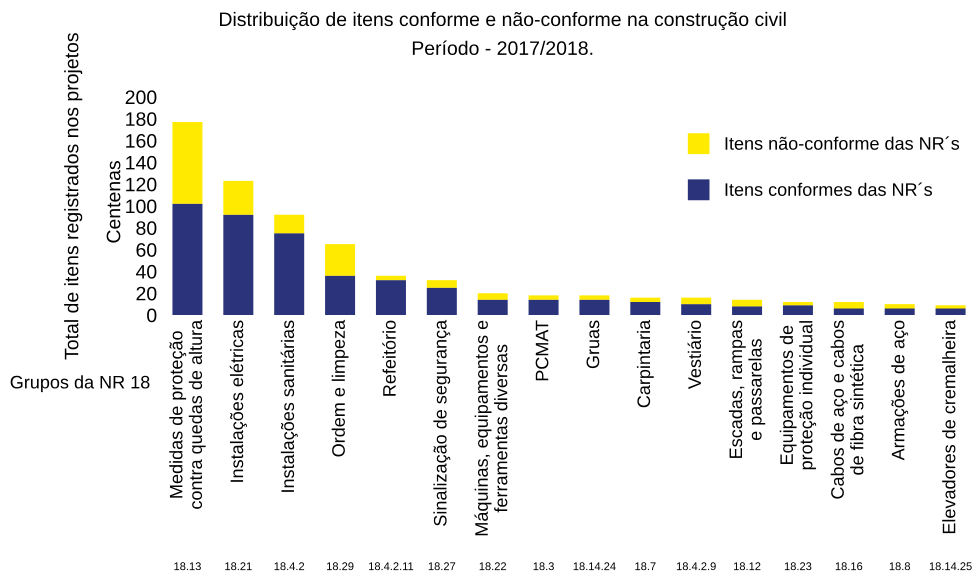 The width and height of the screenshot is (976, 577). I want to click on text: 18.14.25, so click(951, 566).